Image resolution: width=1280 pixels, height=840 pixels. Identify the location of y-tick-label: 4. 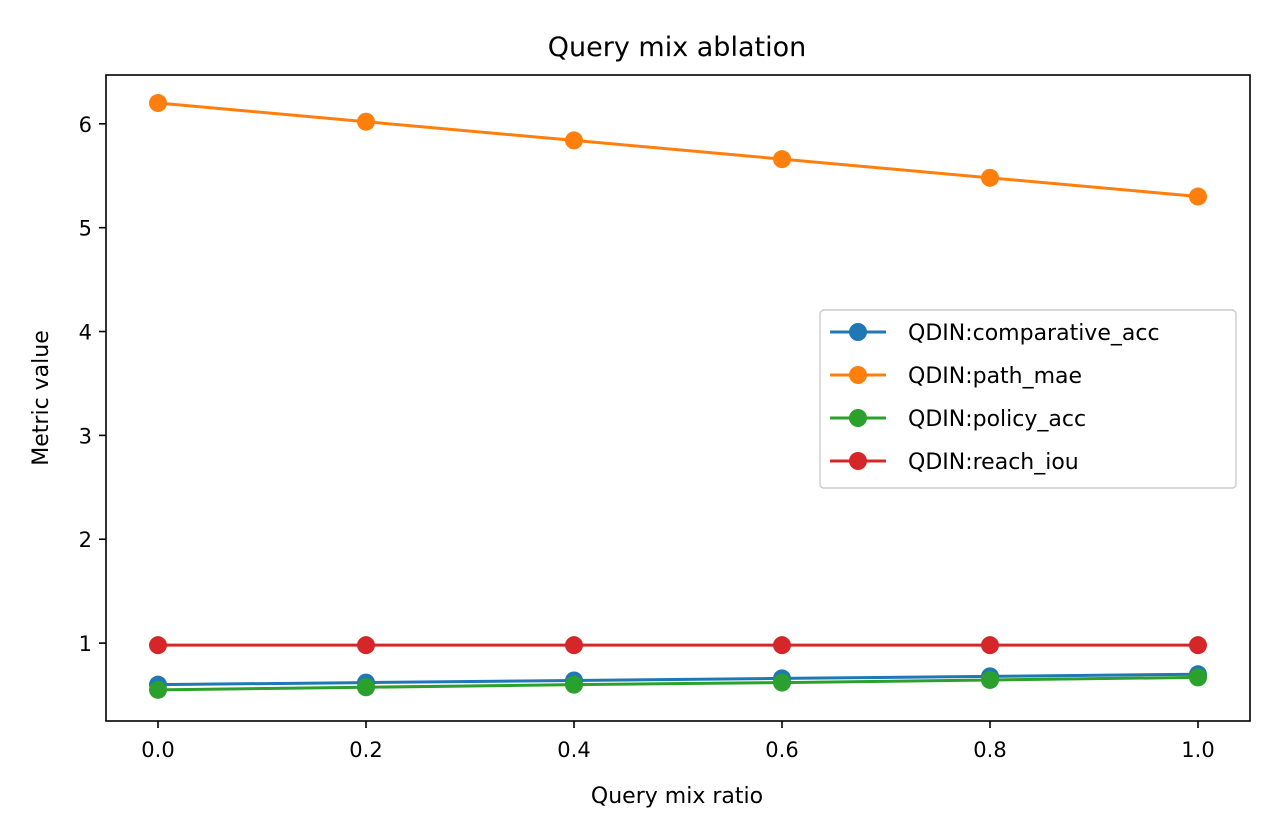
(85, 333).